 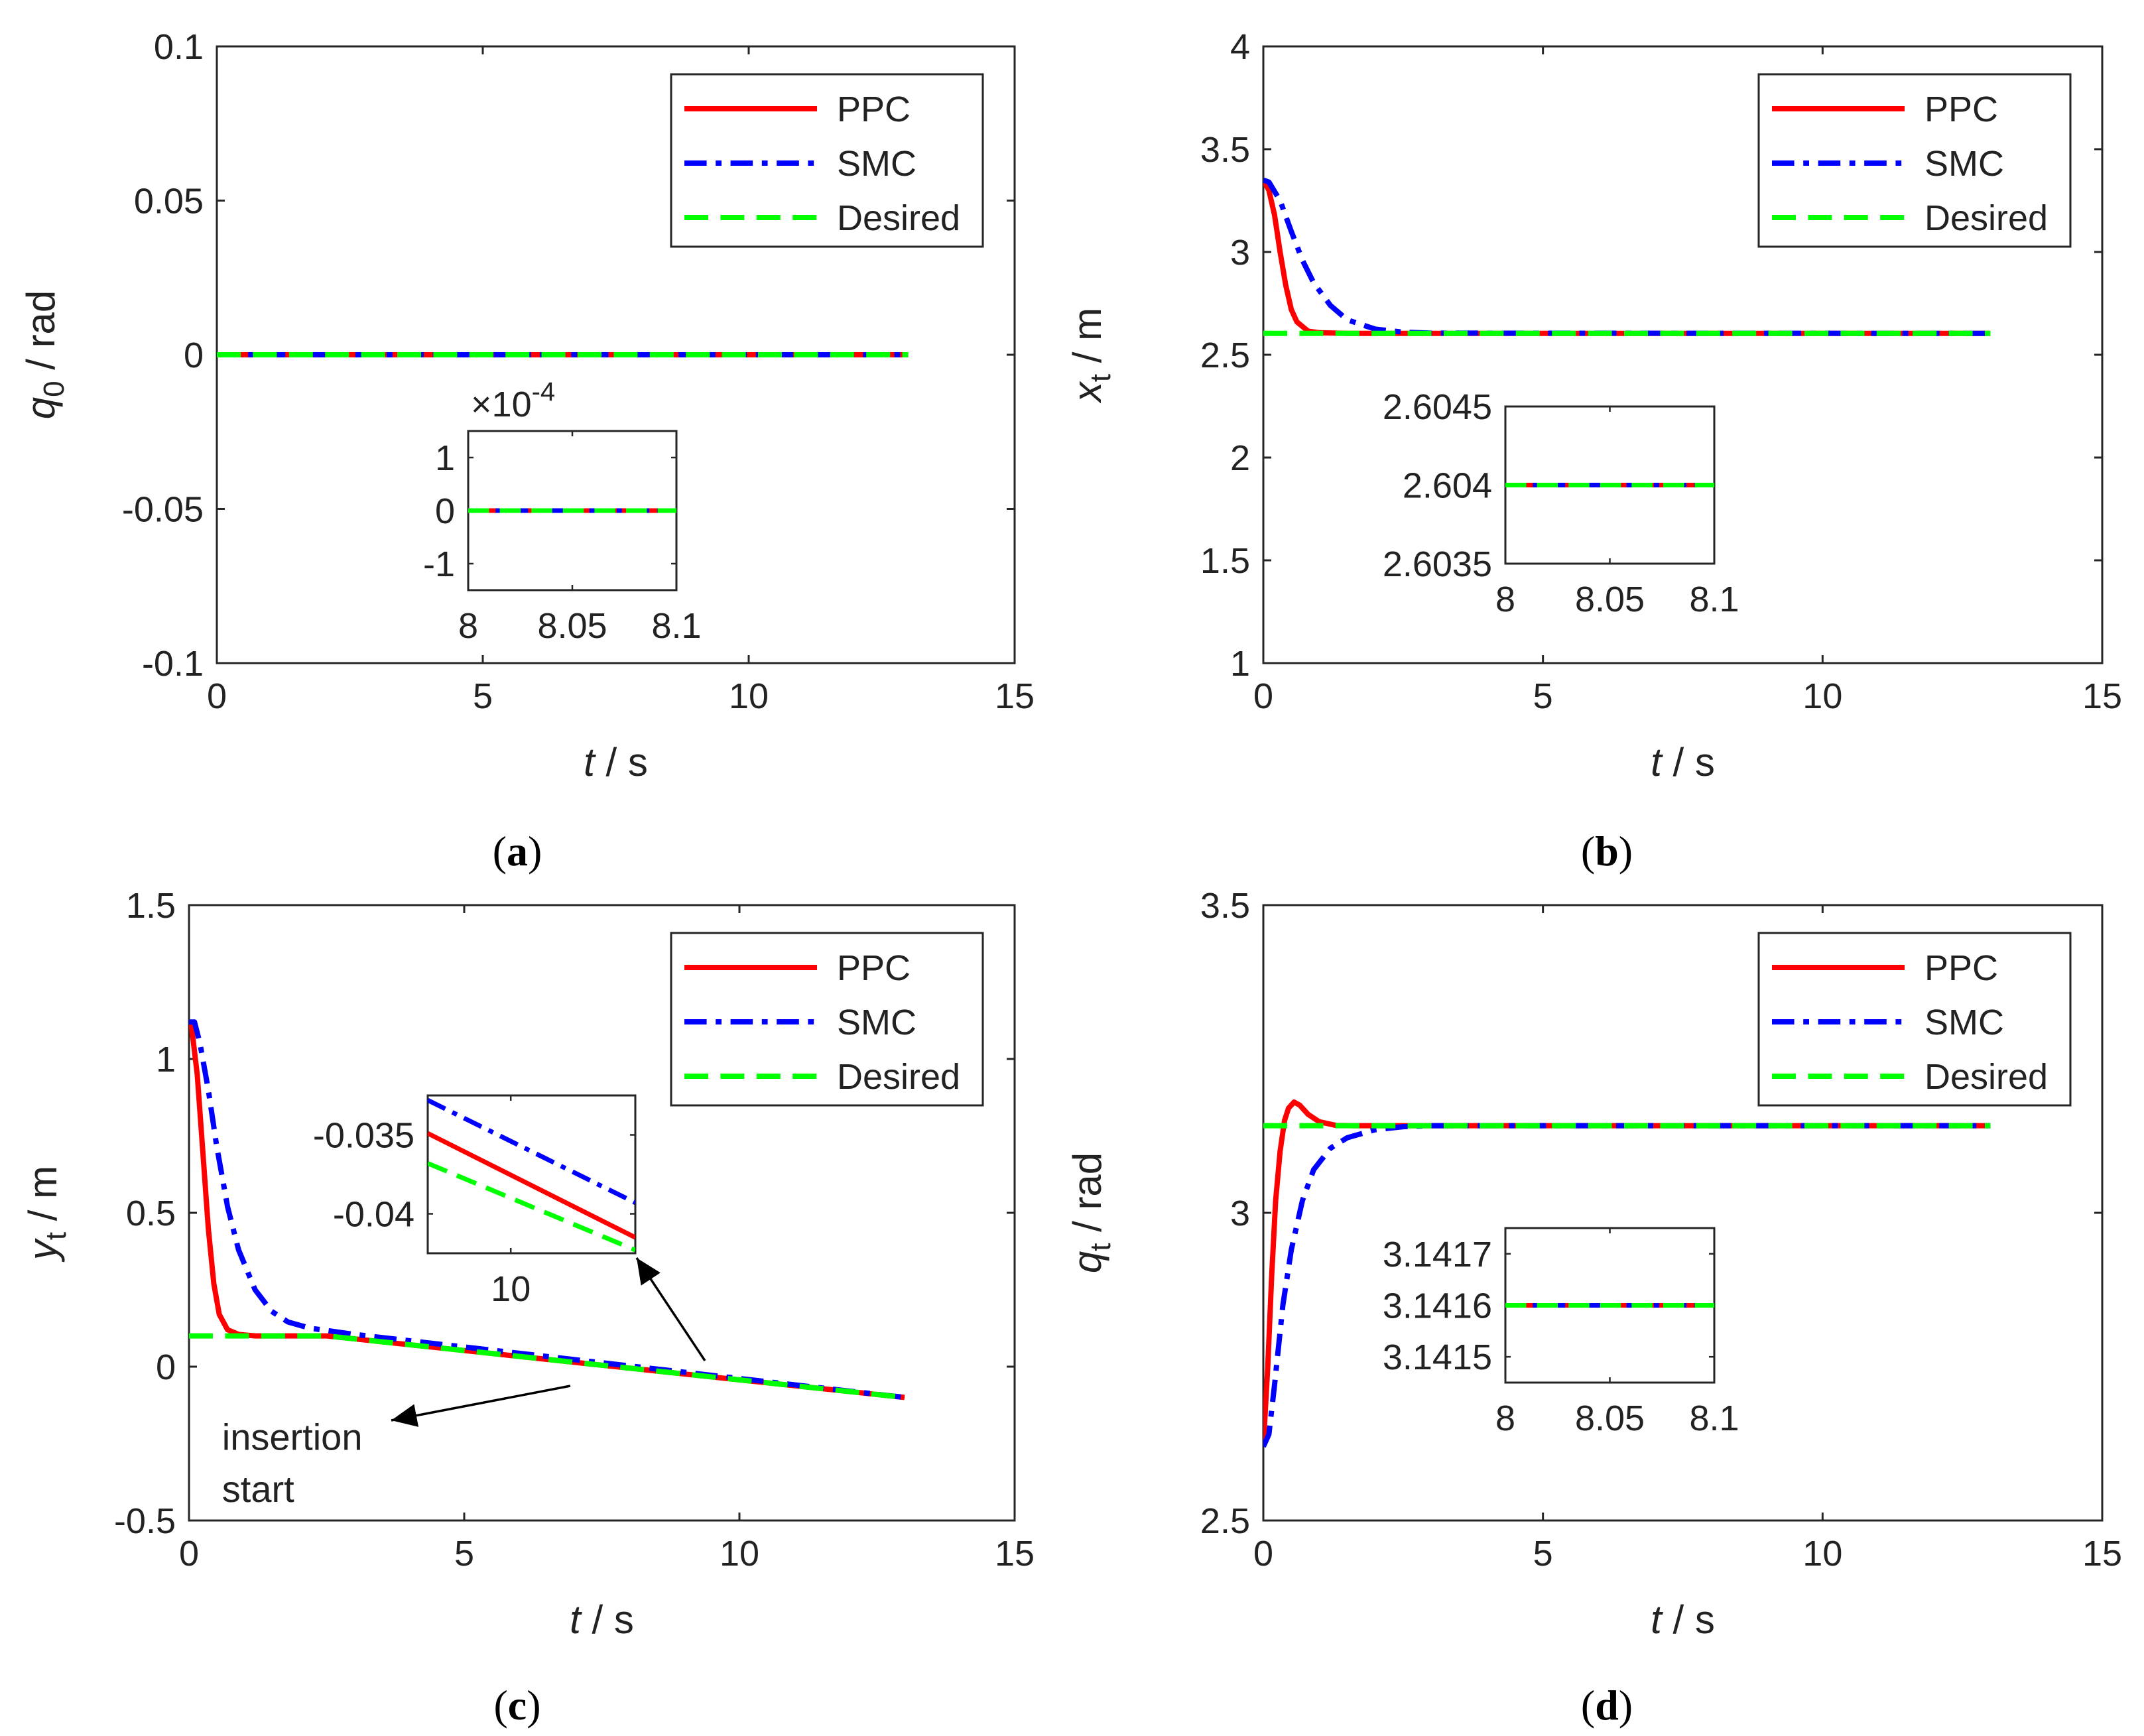 I want to click on inset-y-tick-label: -0.035, so click(x=363, y=1136).